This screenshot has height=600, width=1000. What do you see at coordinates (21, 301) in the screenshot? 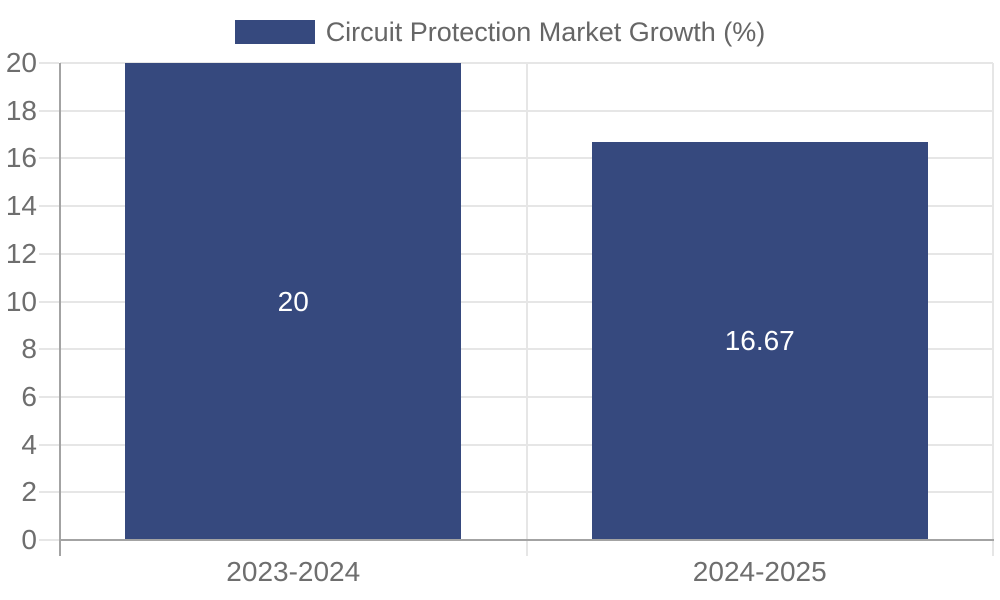
I see `y-axis-tick-label: 10` at bounding box center [21, 301].